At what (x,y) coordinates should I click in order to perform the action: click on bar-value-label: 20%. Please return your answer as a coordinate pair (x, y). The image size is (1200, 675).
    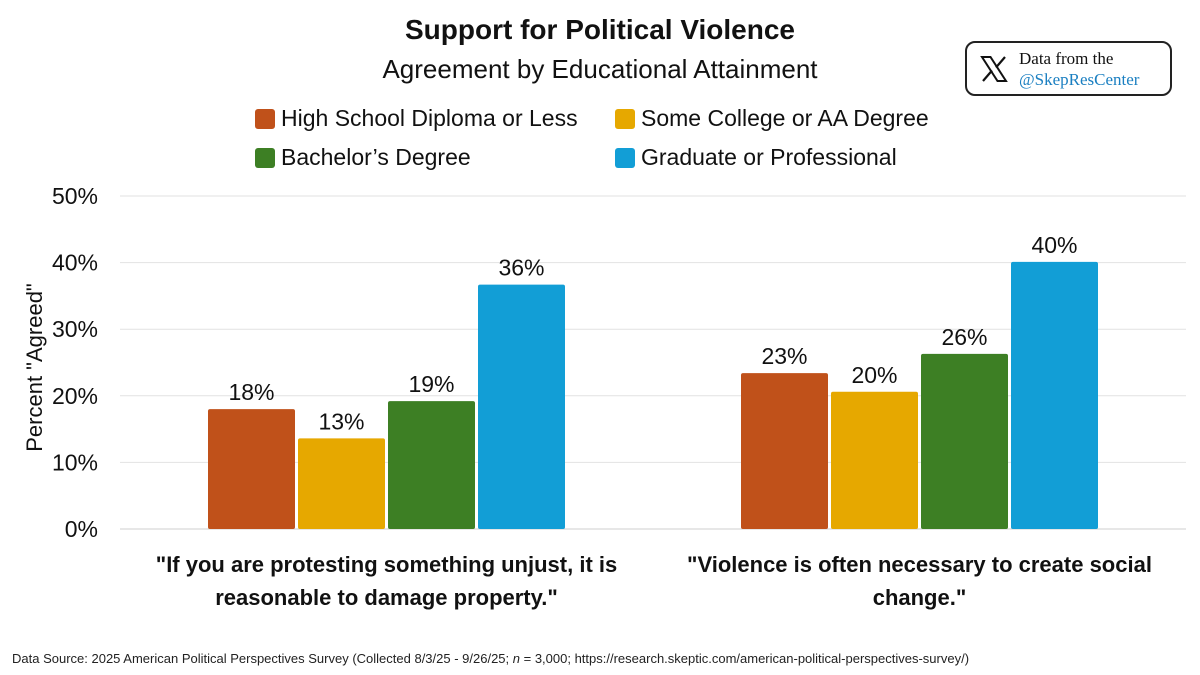
    Looking at the image, I should click on (874, 375).